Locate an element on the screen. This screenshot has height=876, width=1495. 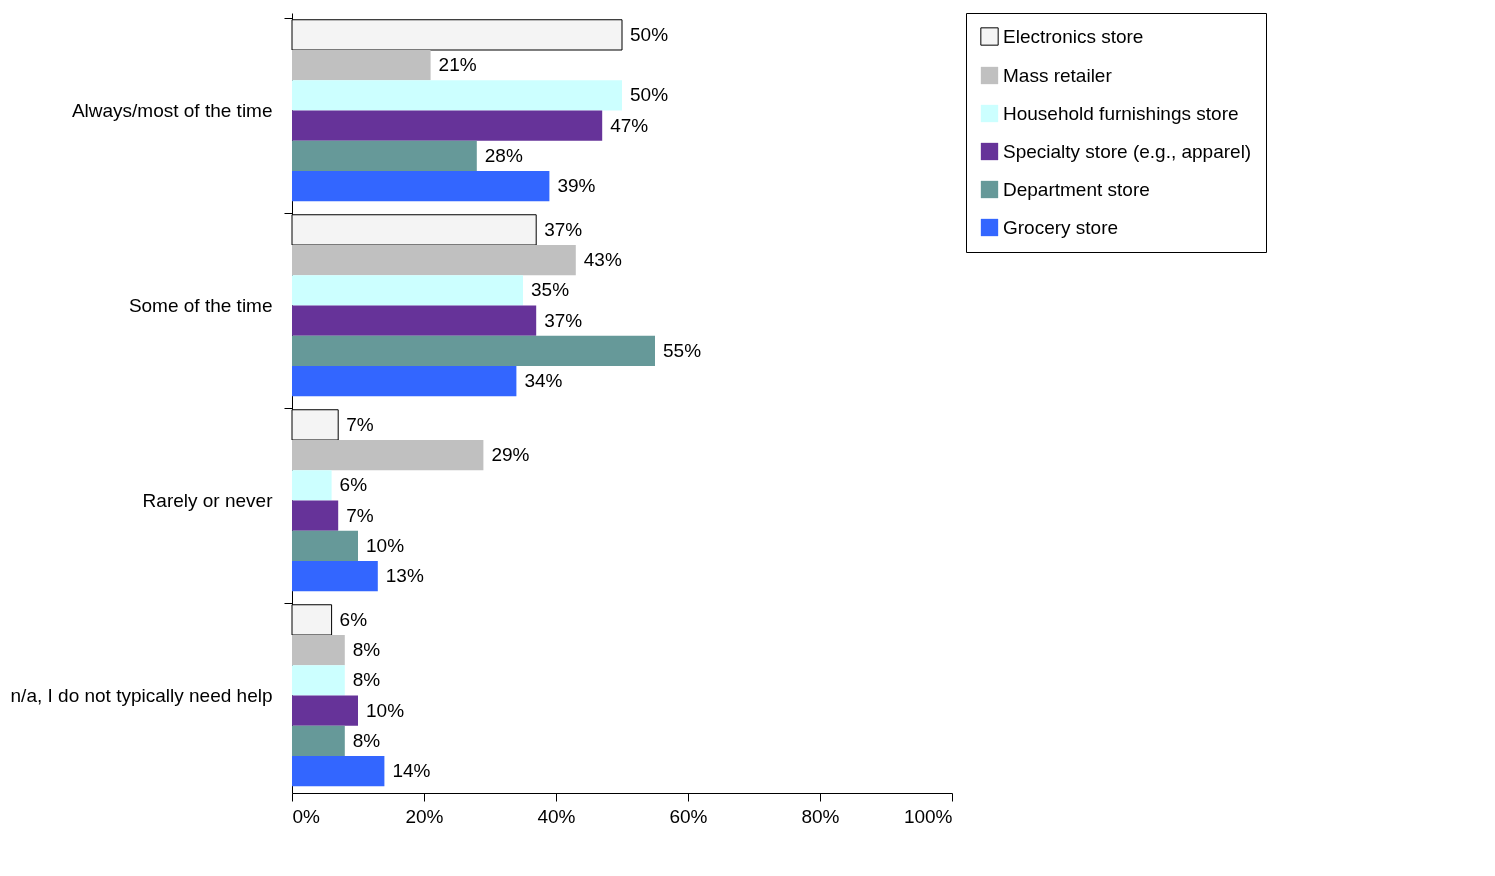
legend-label: Mass retailer is located at coordinates (1058, 75).